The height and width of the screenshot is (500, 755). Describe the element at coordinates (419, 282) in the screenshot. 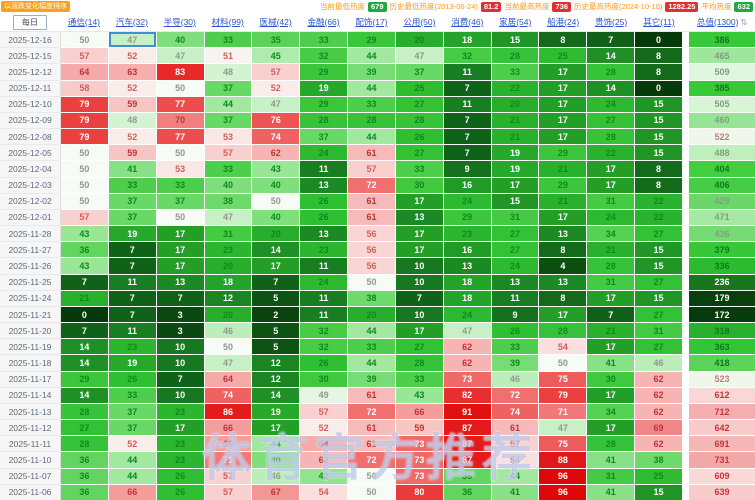

I see `heat-cell: 10` at that location.